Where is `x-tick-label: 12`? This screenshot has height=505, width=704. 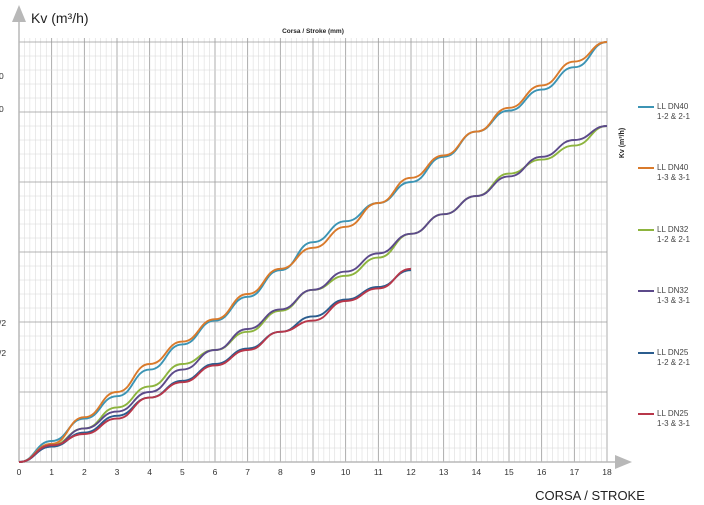
x-tick-label: 12 is located at coordinates (411, 472).